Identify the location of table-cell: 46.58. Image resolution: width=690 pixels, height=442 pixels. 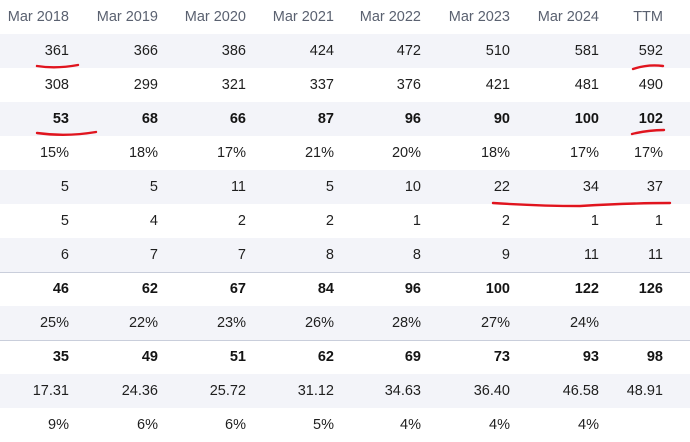
(580, 391).